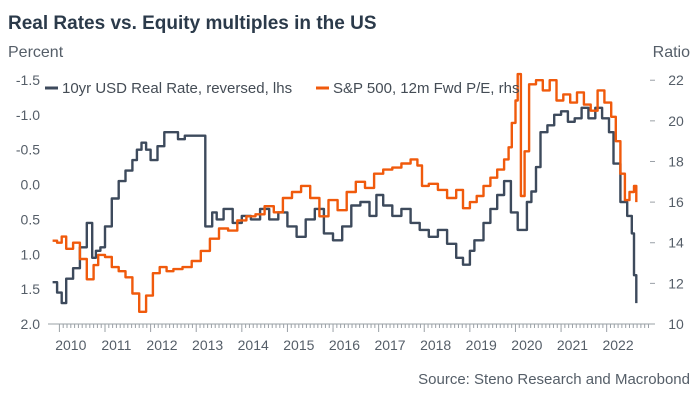 The image size is (700, 400). I want to click on right-tick-label: 18, so click(676, 161).